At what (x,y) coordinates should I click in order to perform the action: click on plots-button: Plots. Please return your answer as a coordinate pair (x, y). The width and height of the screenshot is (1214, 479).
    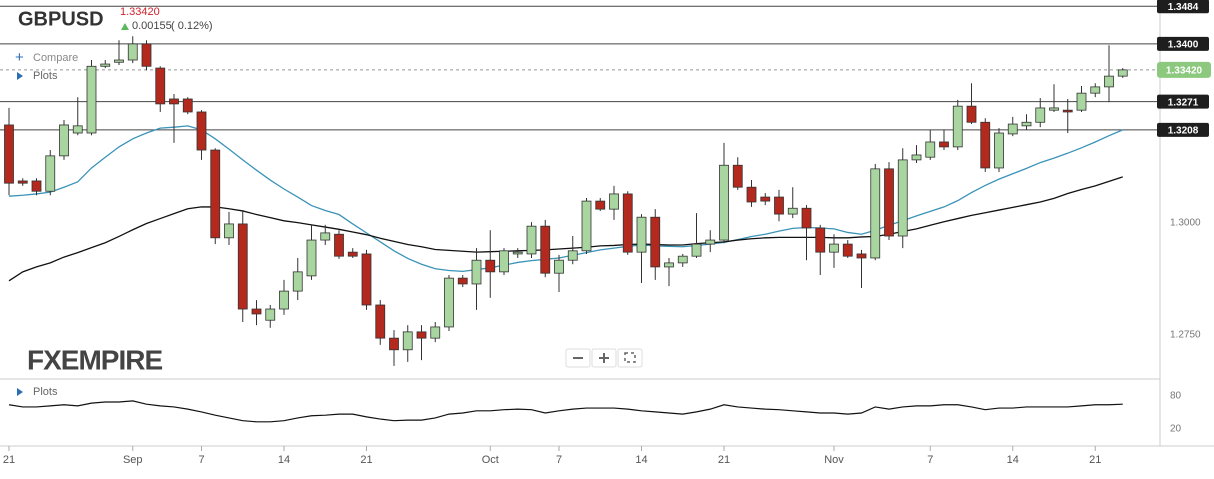
    Looking at the image, I should click on (45, 76).